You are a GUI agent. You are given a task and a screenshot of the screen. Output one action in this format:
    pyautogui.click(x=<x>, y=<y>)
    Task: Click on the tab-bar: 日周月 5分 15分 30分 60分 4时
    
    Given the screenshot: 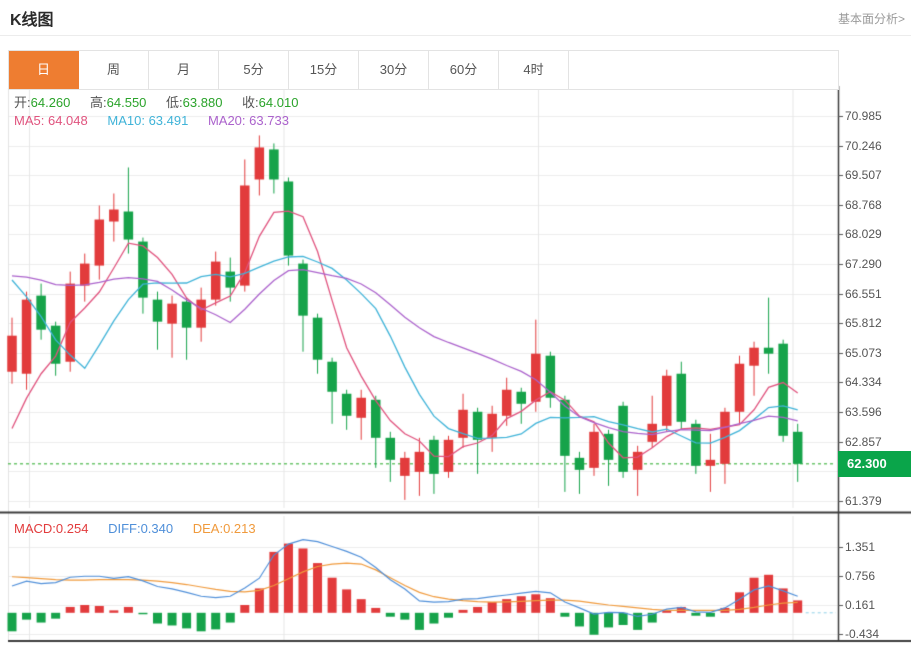 What is the action you would take?
    pyautogui.click(x=423, y=70)
    